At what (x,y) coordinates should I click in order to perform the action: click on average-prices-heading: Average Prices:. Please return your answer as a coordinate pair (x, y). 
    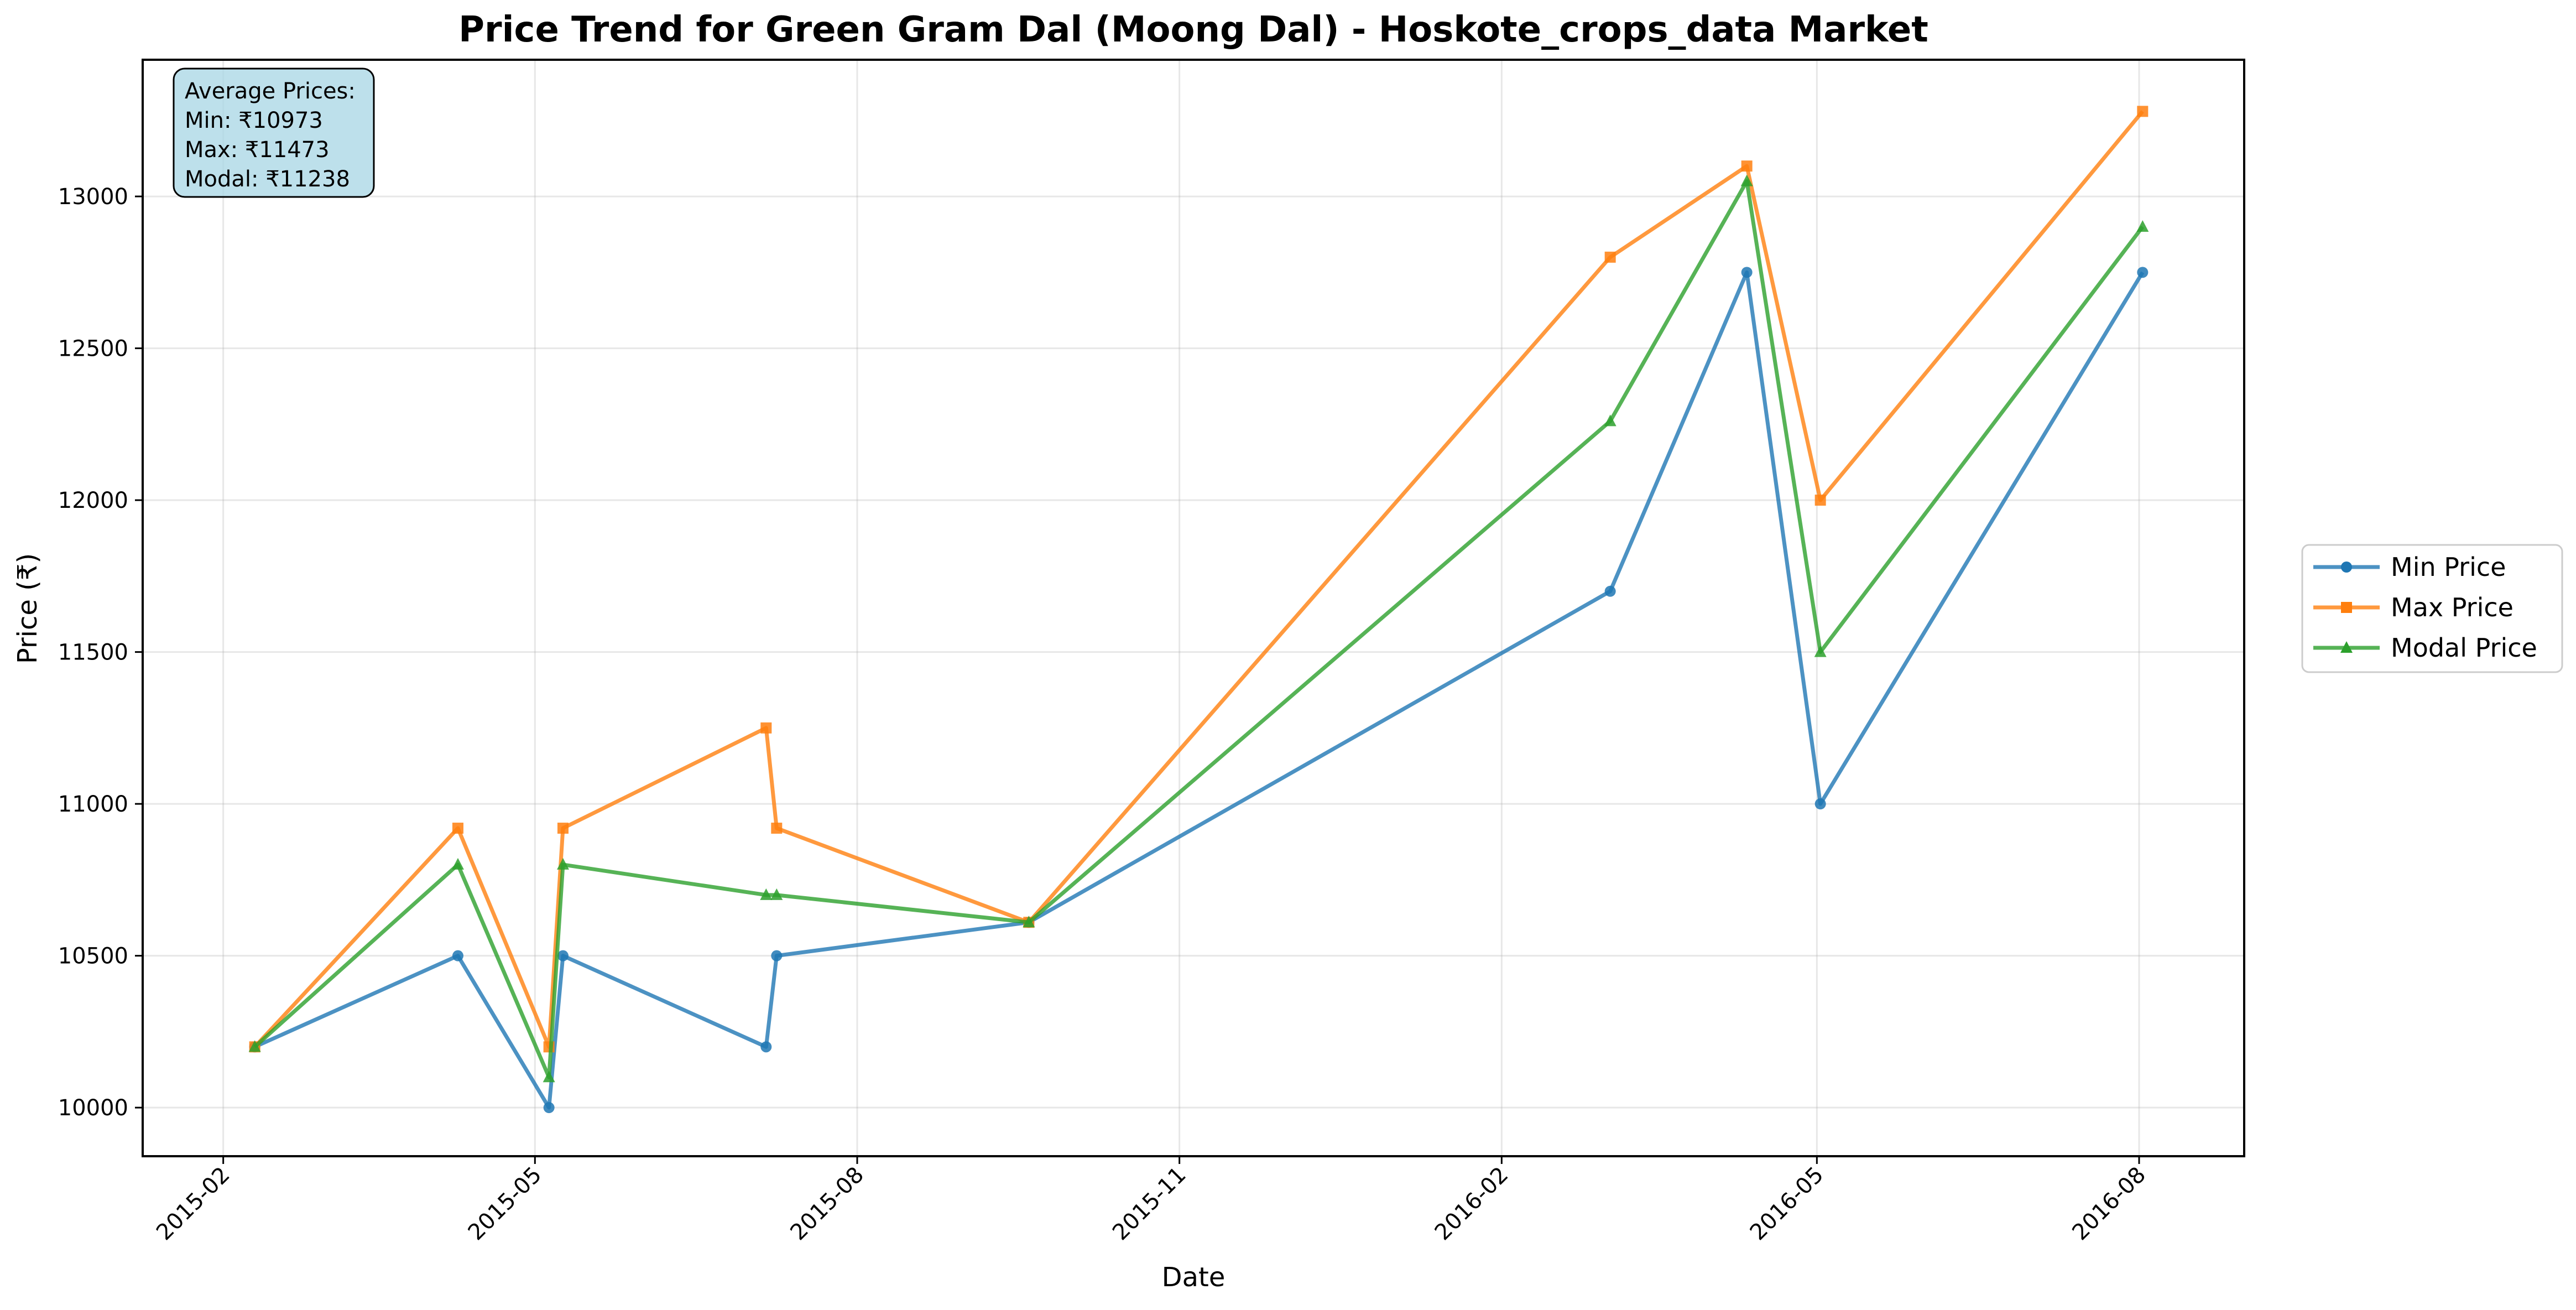
    Looking at the image, I should click on (270, 91).